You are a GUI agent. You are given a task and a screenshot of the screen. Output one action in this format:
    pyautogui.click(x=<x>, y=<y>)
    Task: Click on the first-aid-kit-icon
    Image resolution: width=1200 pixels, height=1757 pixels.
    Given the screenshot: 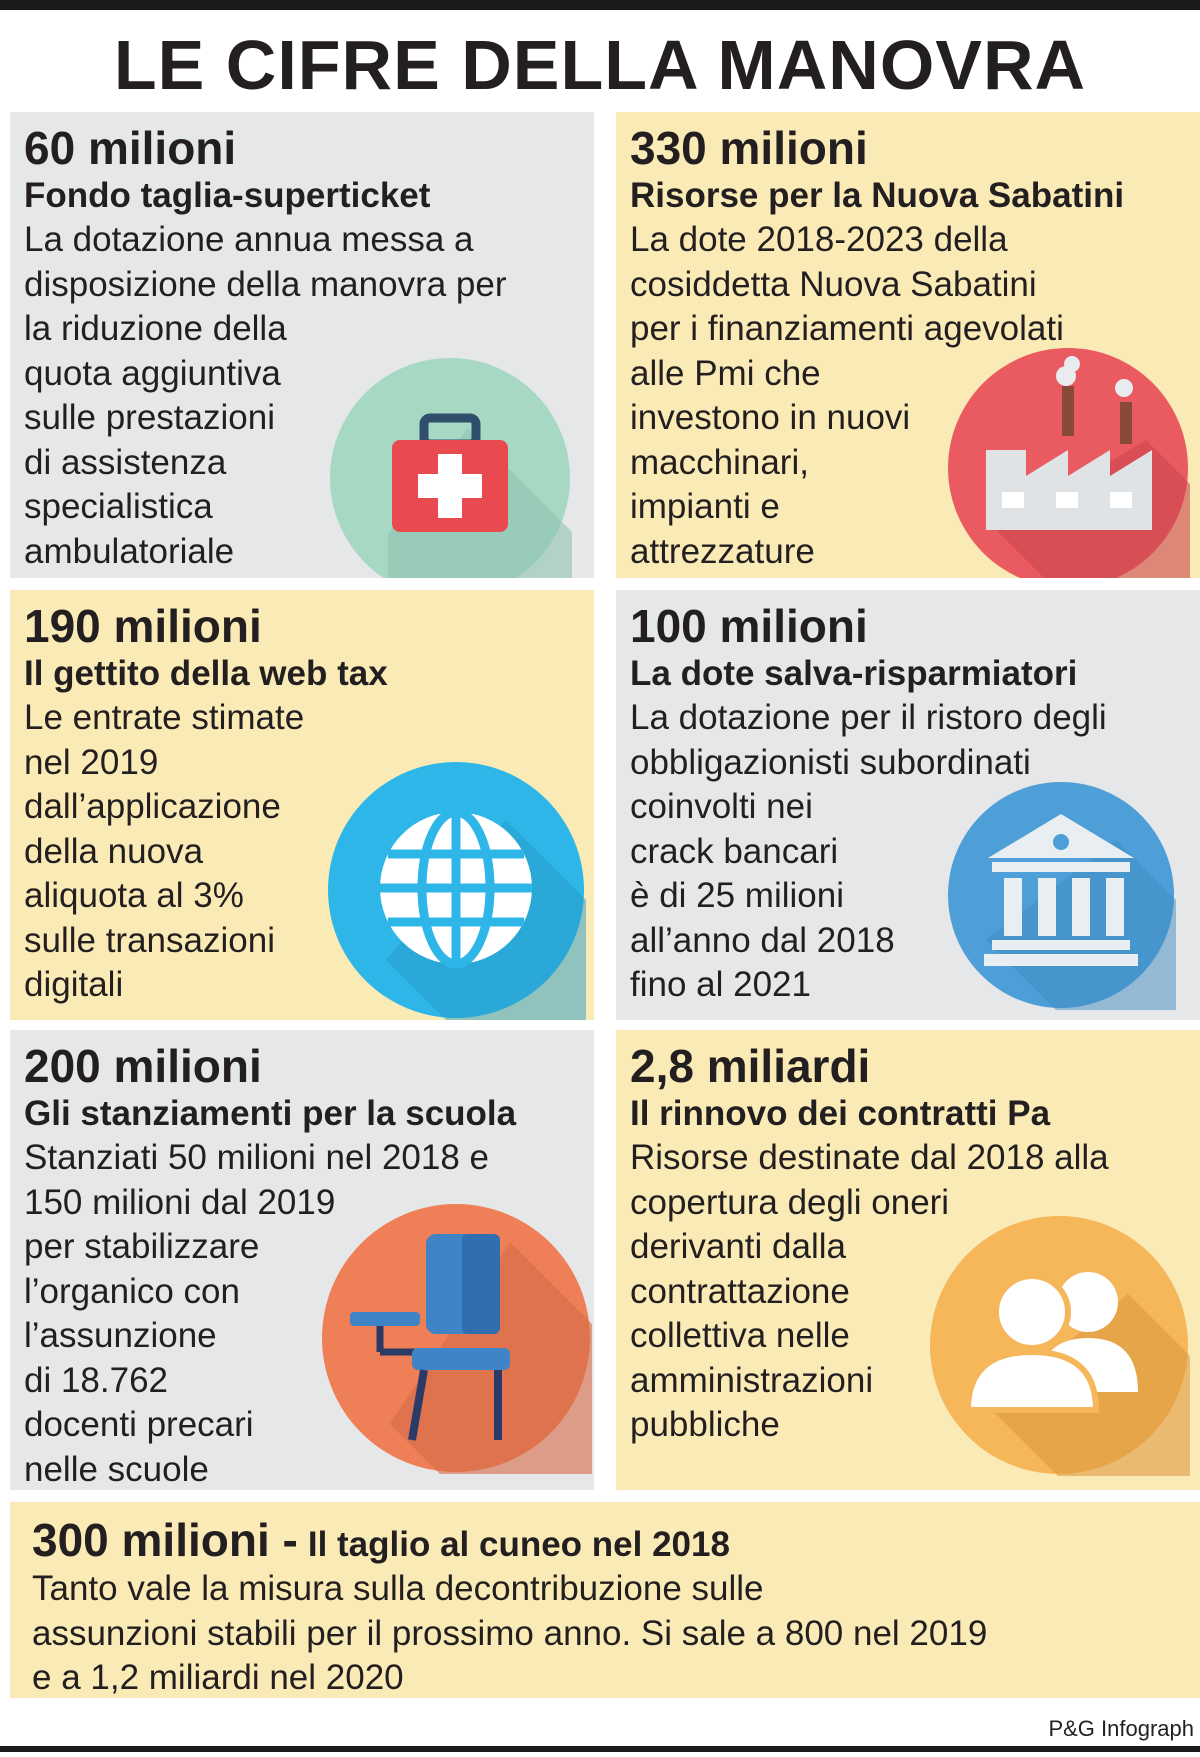 What is the action you would take?
    pyautogui.click(x=451, y=468)
    